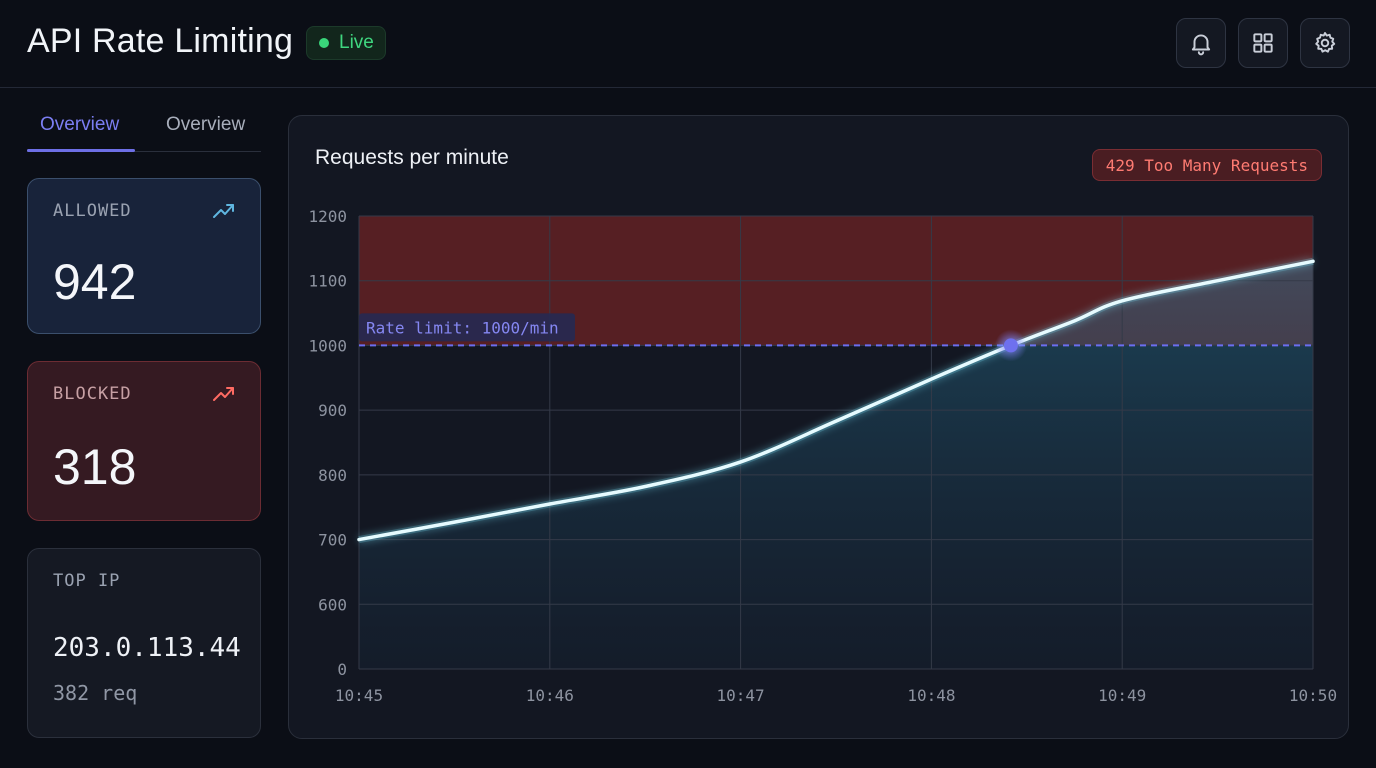 This screenshot has width=1376, height=768. What do you see at coordinates (144, 256) in the screenshot?
I see `allowed-stat-card: ALLOWED 942` at bounding box center [144, 256].